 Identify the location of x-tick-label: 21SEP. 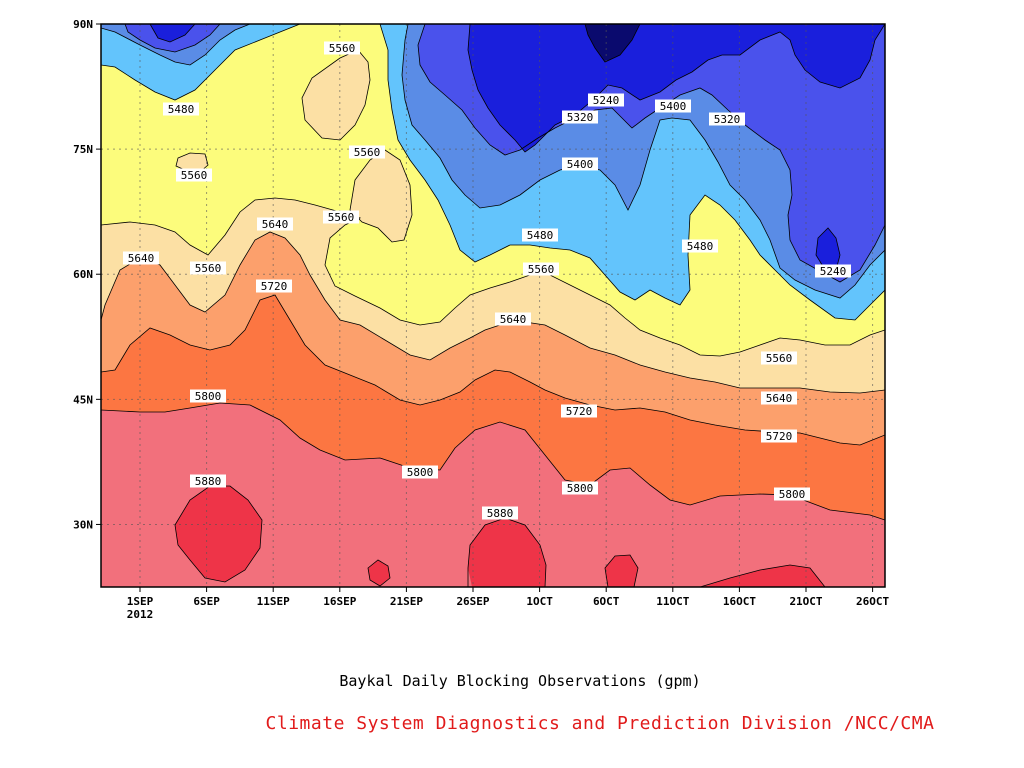
(406, 601).